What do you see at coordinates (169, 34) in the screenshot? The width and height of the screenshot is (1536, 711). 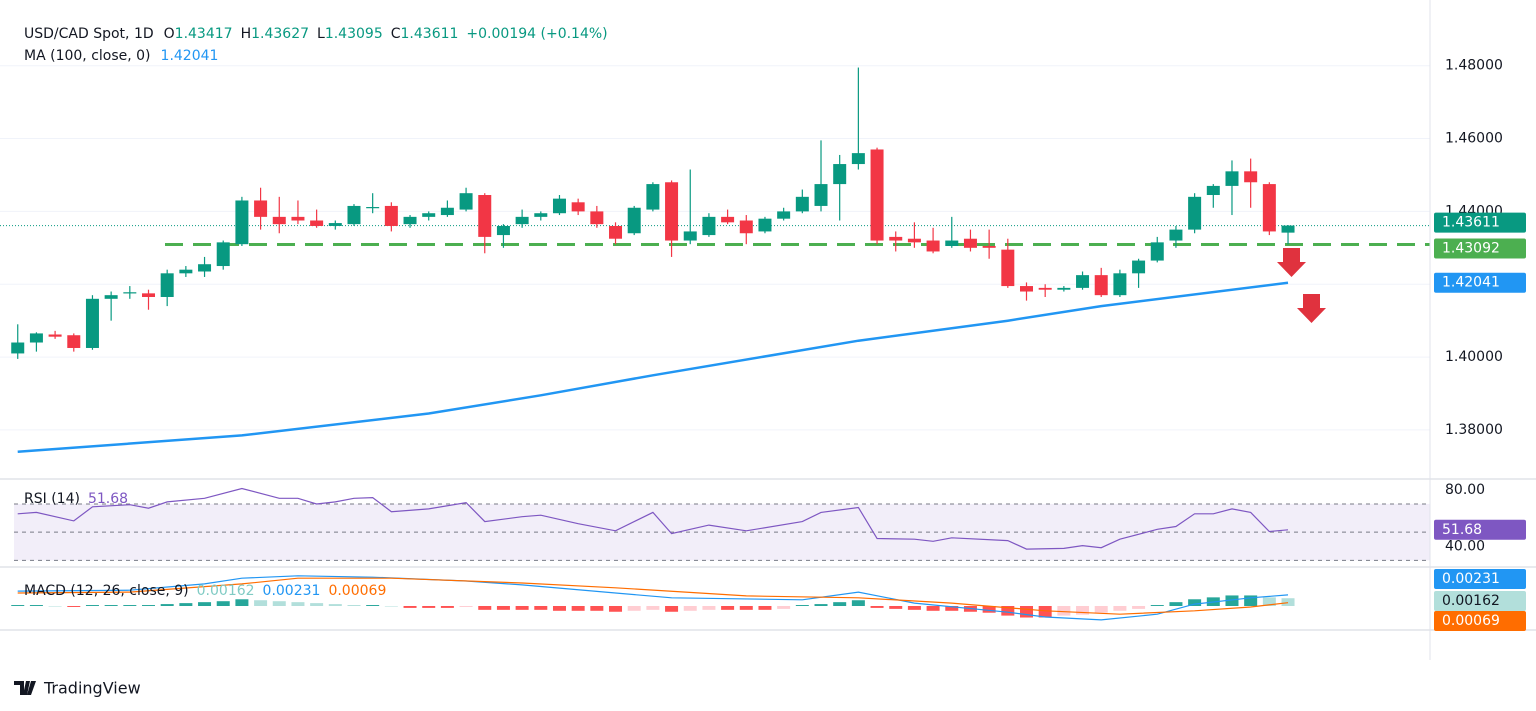 I see `label: O` at bounding box center [169, 34].